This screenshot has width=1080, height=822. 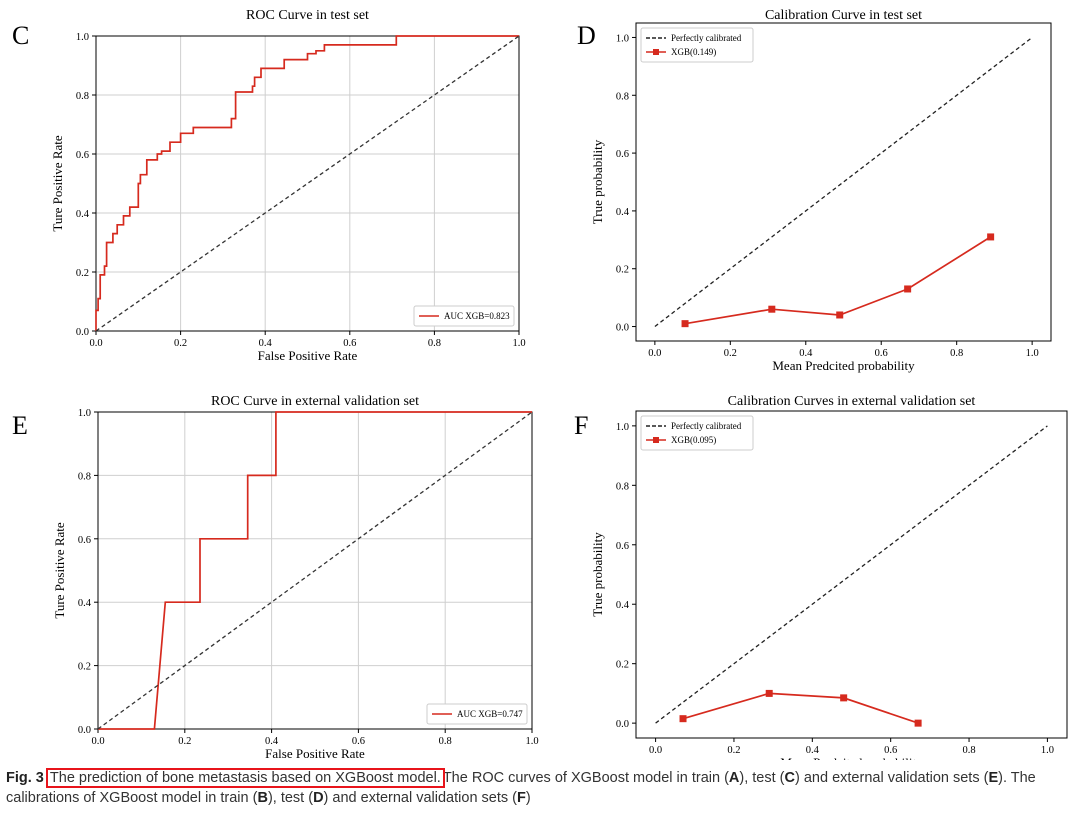 I want to click on plot-frame, so click(x=307, y=183).